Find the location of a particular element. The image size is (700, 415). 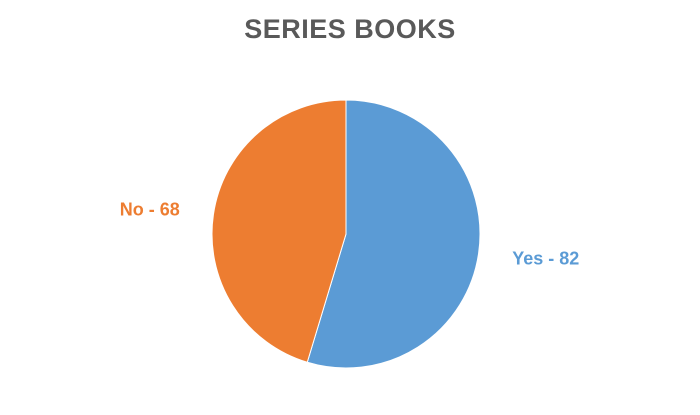

chart-title: SERIES BOOKS is located at coordinates (350, 29).